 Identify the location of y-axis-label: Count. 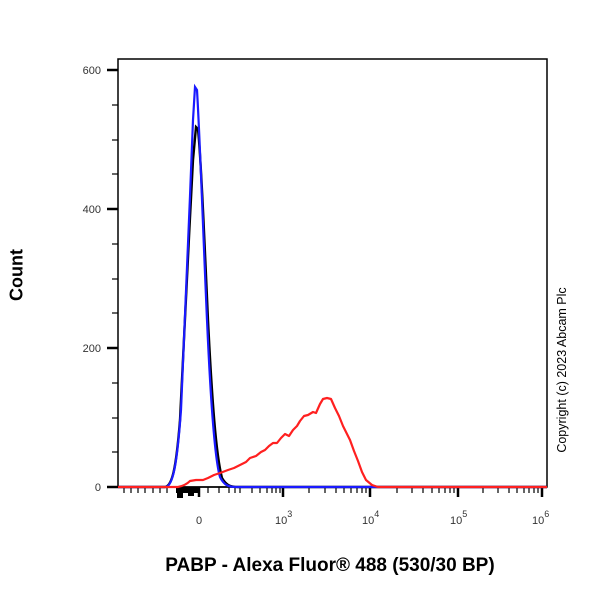
(17, 275).